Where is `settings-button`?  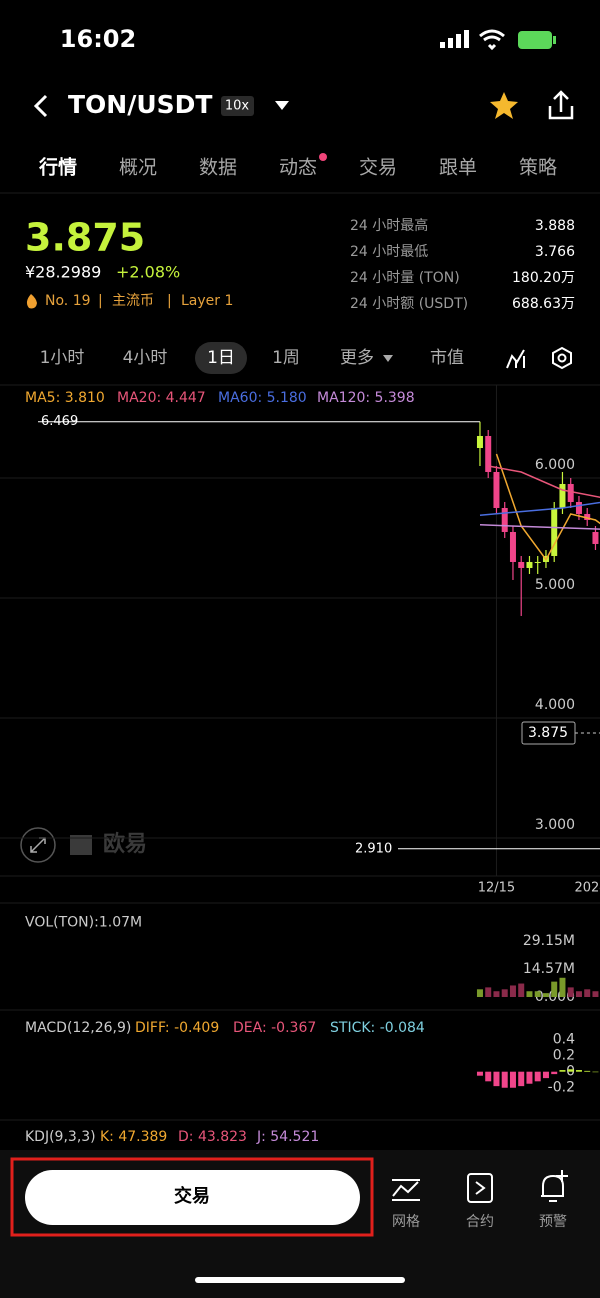 settings-button is located at coordinates (562, 358).